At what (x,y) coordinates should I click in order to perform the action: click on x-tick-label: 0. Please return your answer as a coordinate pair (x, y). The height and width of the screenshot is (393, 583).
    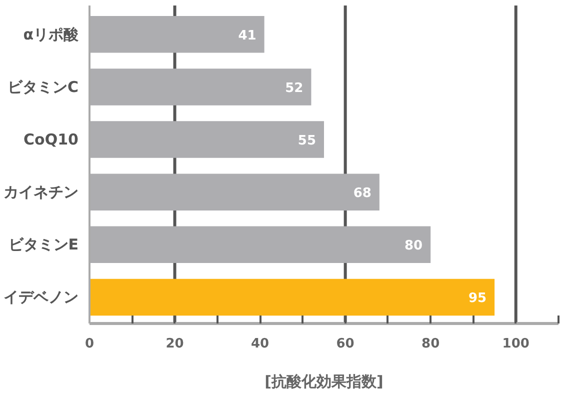
    Looking at the image, I should click on (89, 344).